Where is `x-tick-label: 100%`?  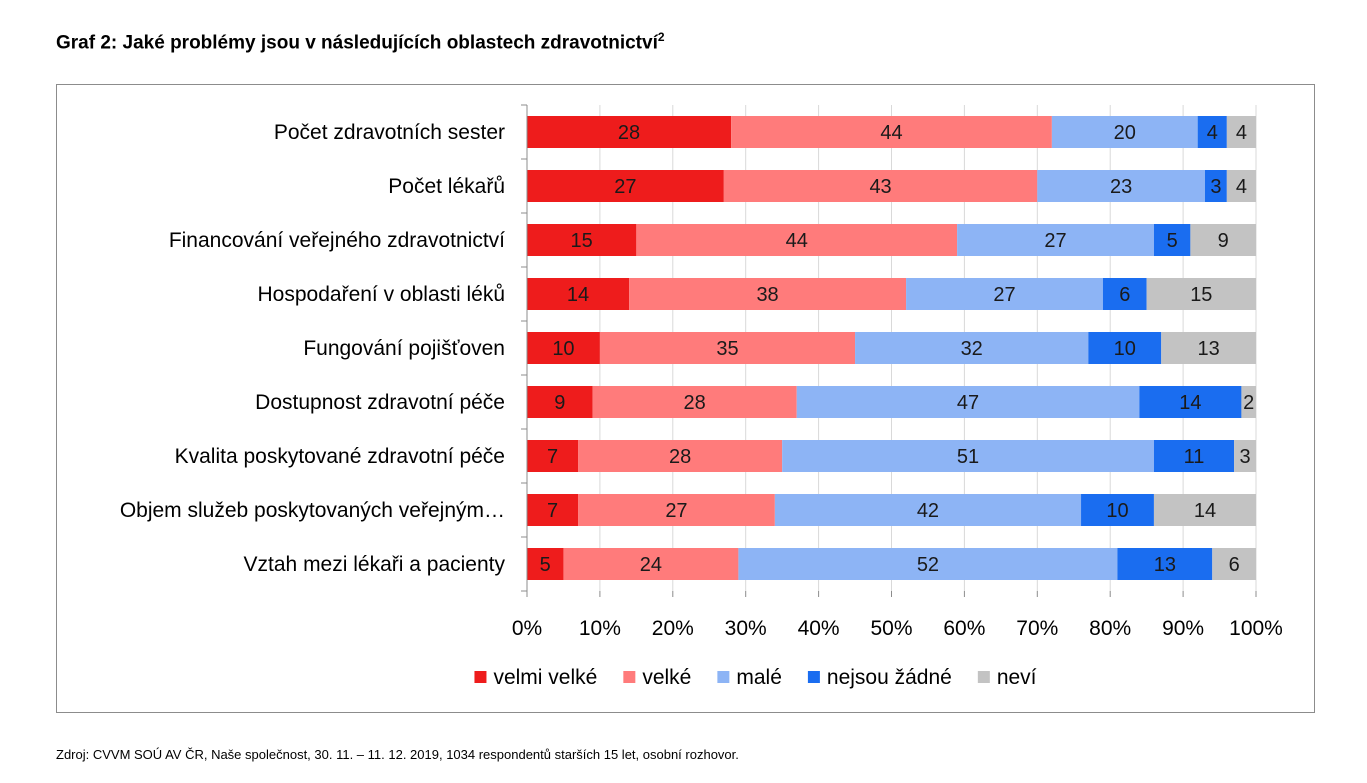 x-tick-label: 100% is located at coordinates (1256, 628).